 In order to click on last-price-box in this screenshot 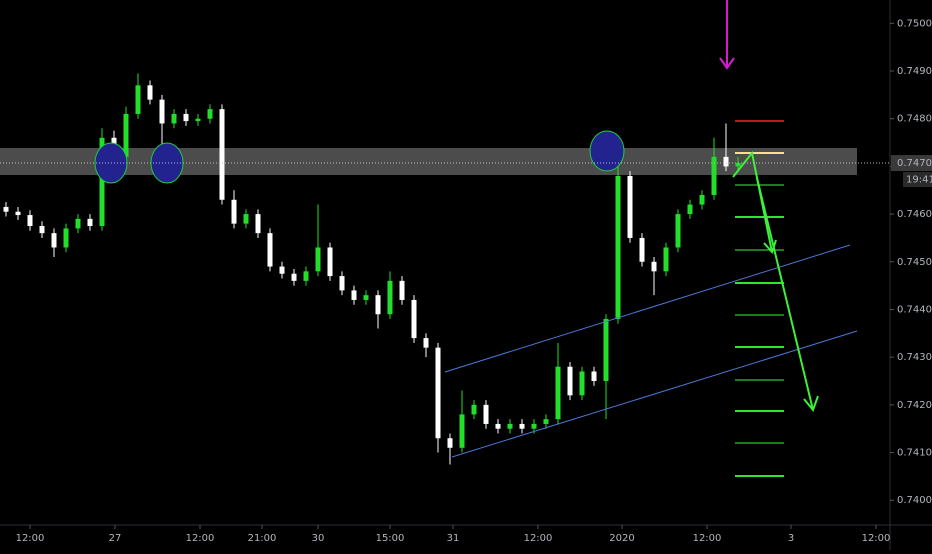, I will do `click(911, 163)`.